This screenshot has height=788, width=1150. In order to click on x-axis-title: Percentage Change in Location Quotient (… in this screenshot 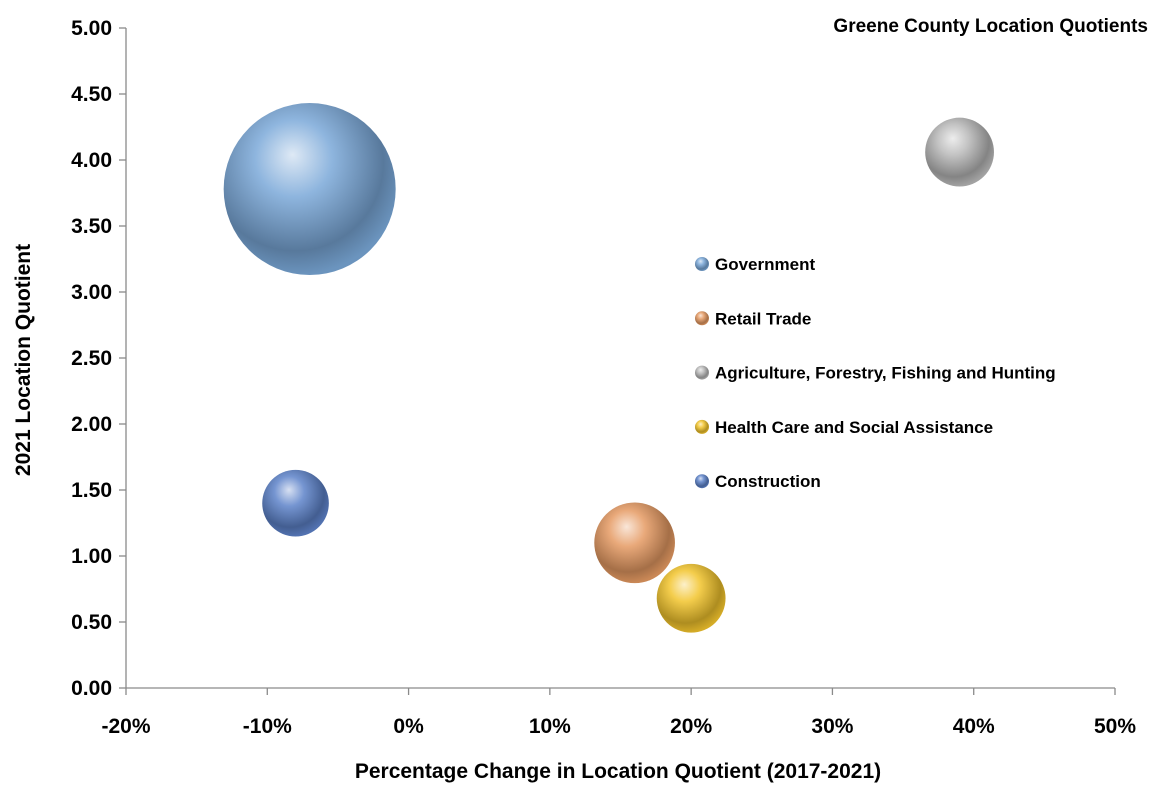, I will do `click(618, 771)`.